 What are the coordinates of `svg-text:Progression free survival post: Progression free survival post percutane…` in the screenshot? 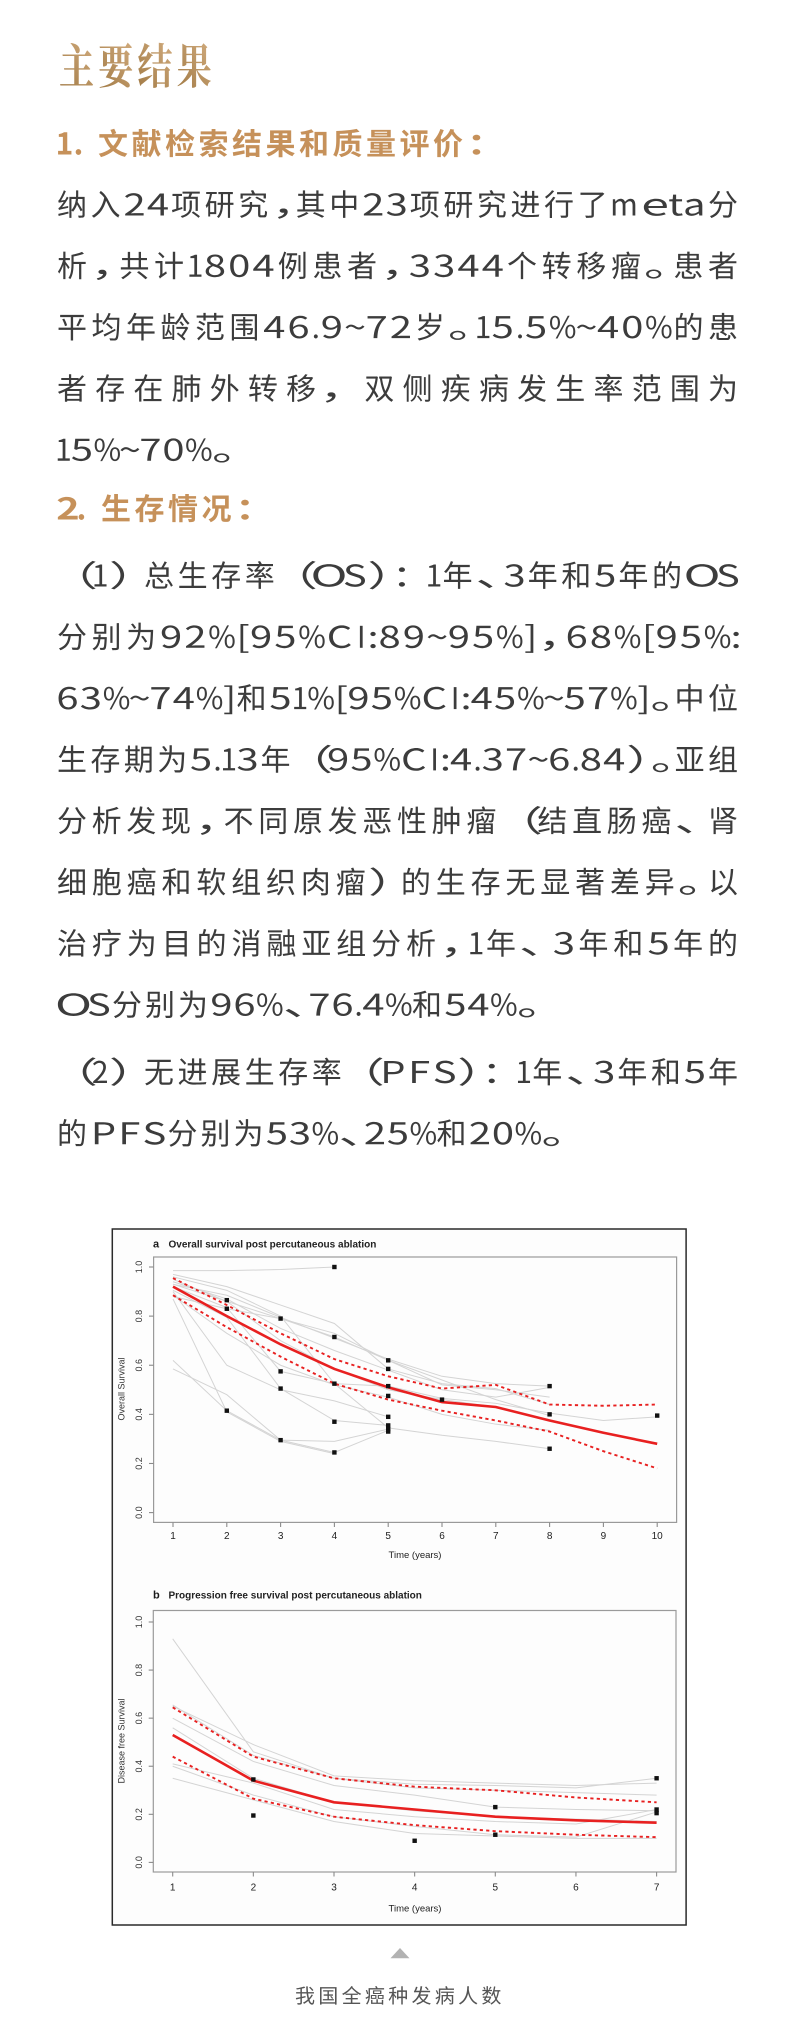 It's located at (295, 1596).